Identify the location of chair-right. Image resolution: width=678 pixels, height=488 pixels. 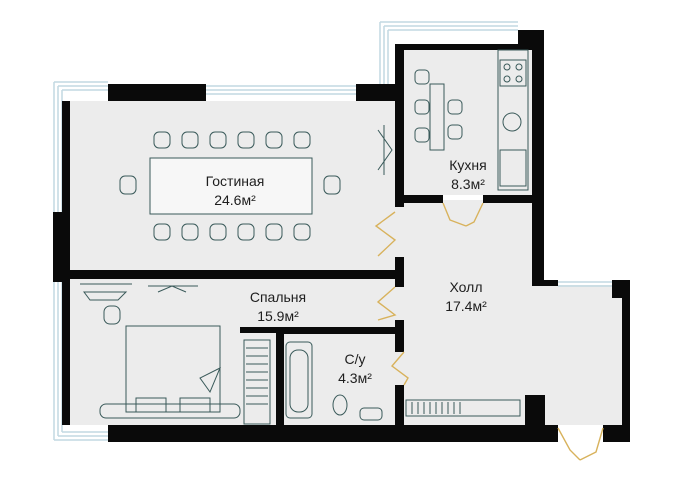
(332, 185).